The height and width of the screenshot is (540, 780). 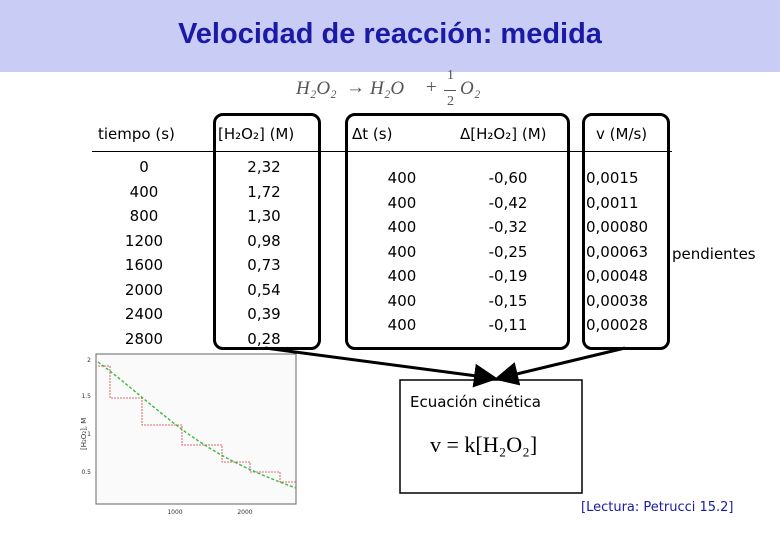 I want to click on delta-concentration-cell: -0,15, so click(x=508, y=300).